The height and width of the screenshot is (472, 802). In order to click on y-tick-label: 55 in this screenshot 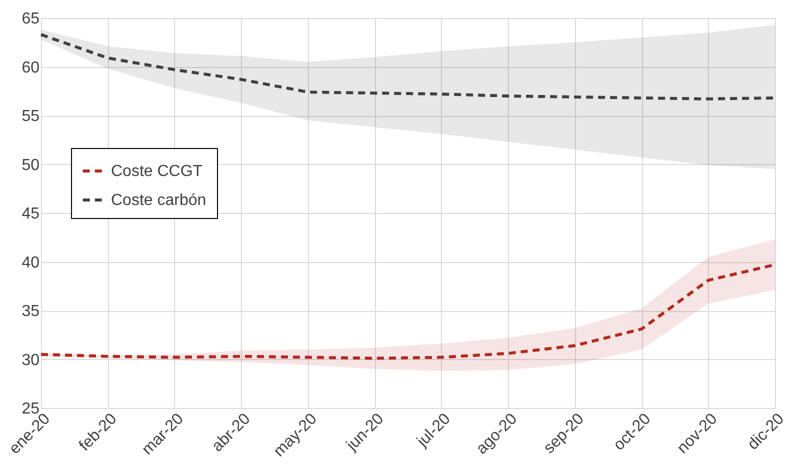, I will do `click(31, 116)`.